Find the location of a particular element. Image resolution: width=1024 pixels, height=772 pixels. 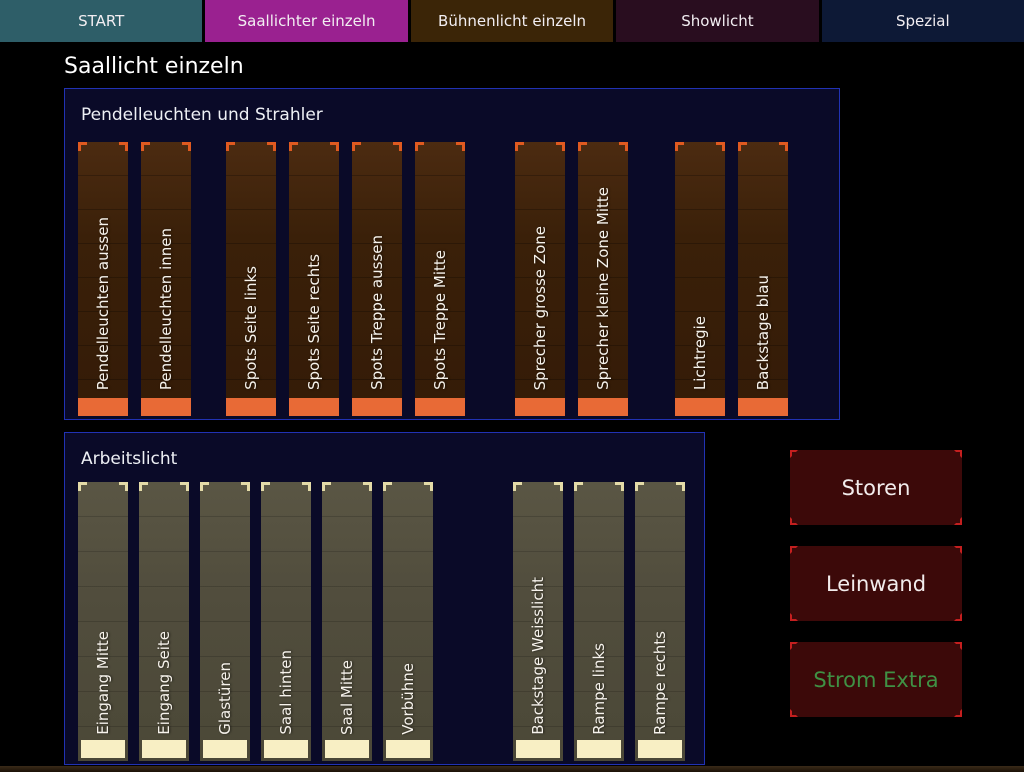

button-label: Leinwand is located at coordinates (876, 583).